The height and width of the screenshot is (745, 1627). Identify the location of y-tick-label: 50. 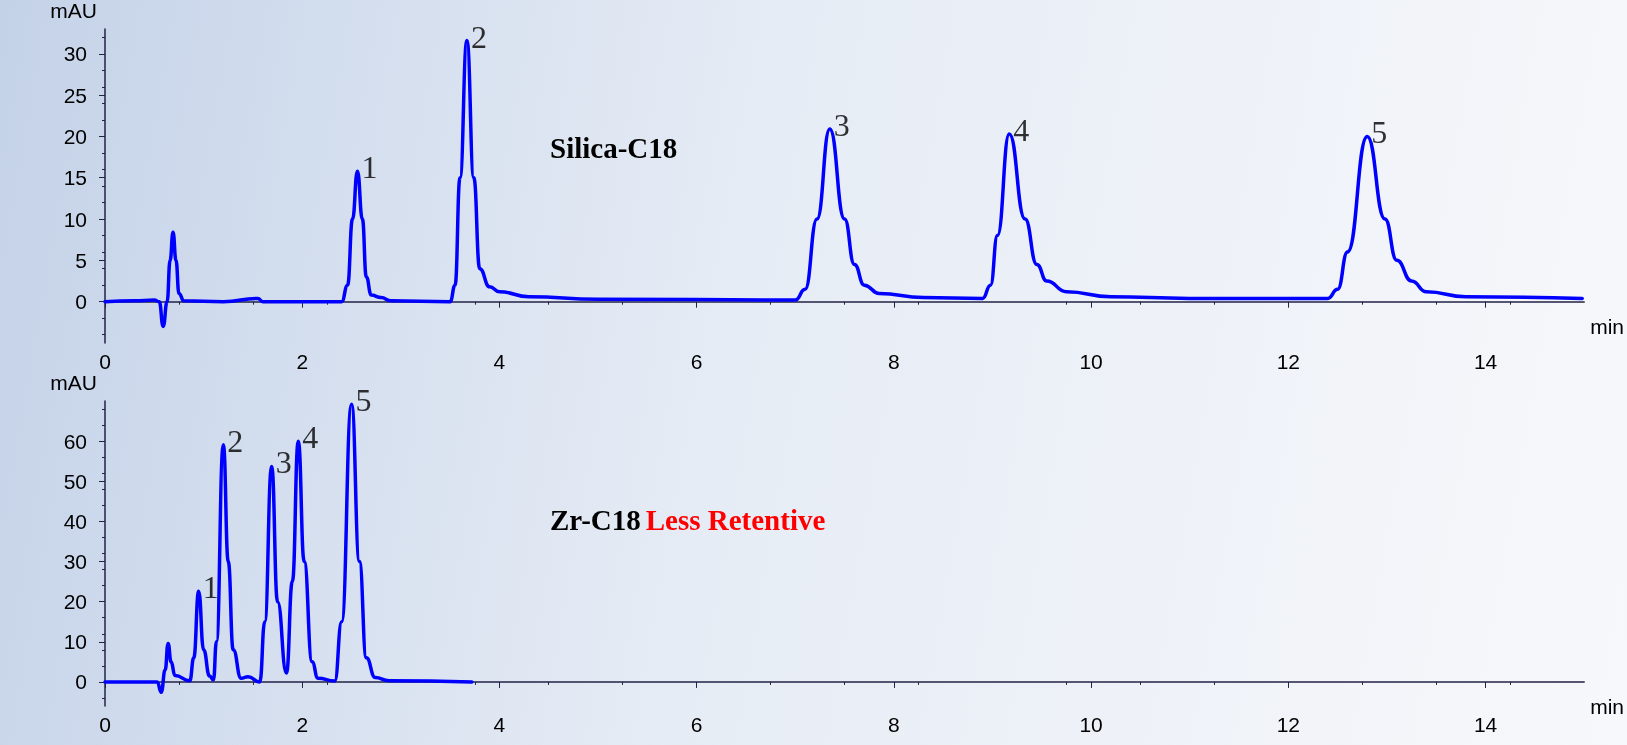
(75, 481).